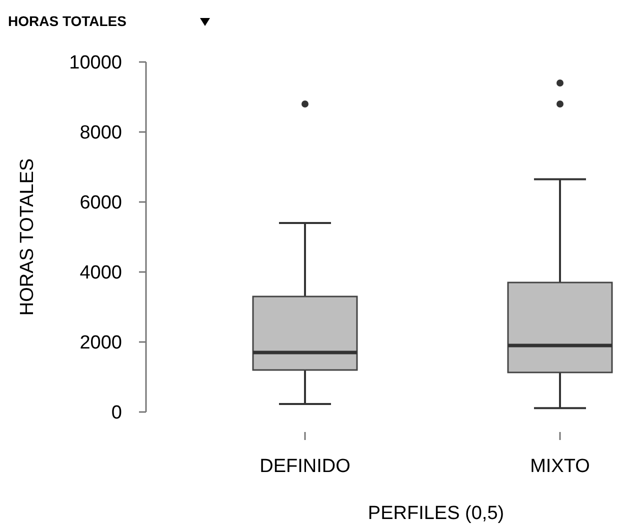 The image size is (628, 525). Describe the element at coordinates (101, 273) in the screenshot. I see `y-tick-label: 4000` at that location.